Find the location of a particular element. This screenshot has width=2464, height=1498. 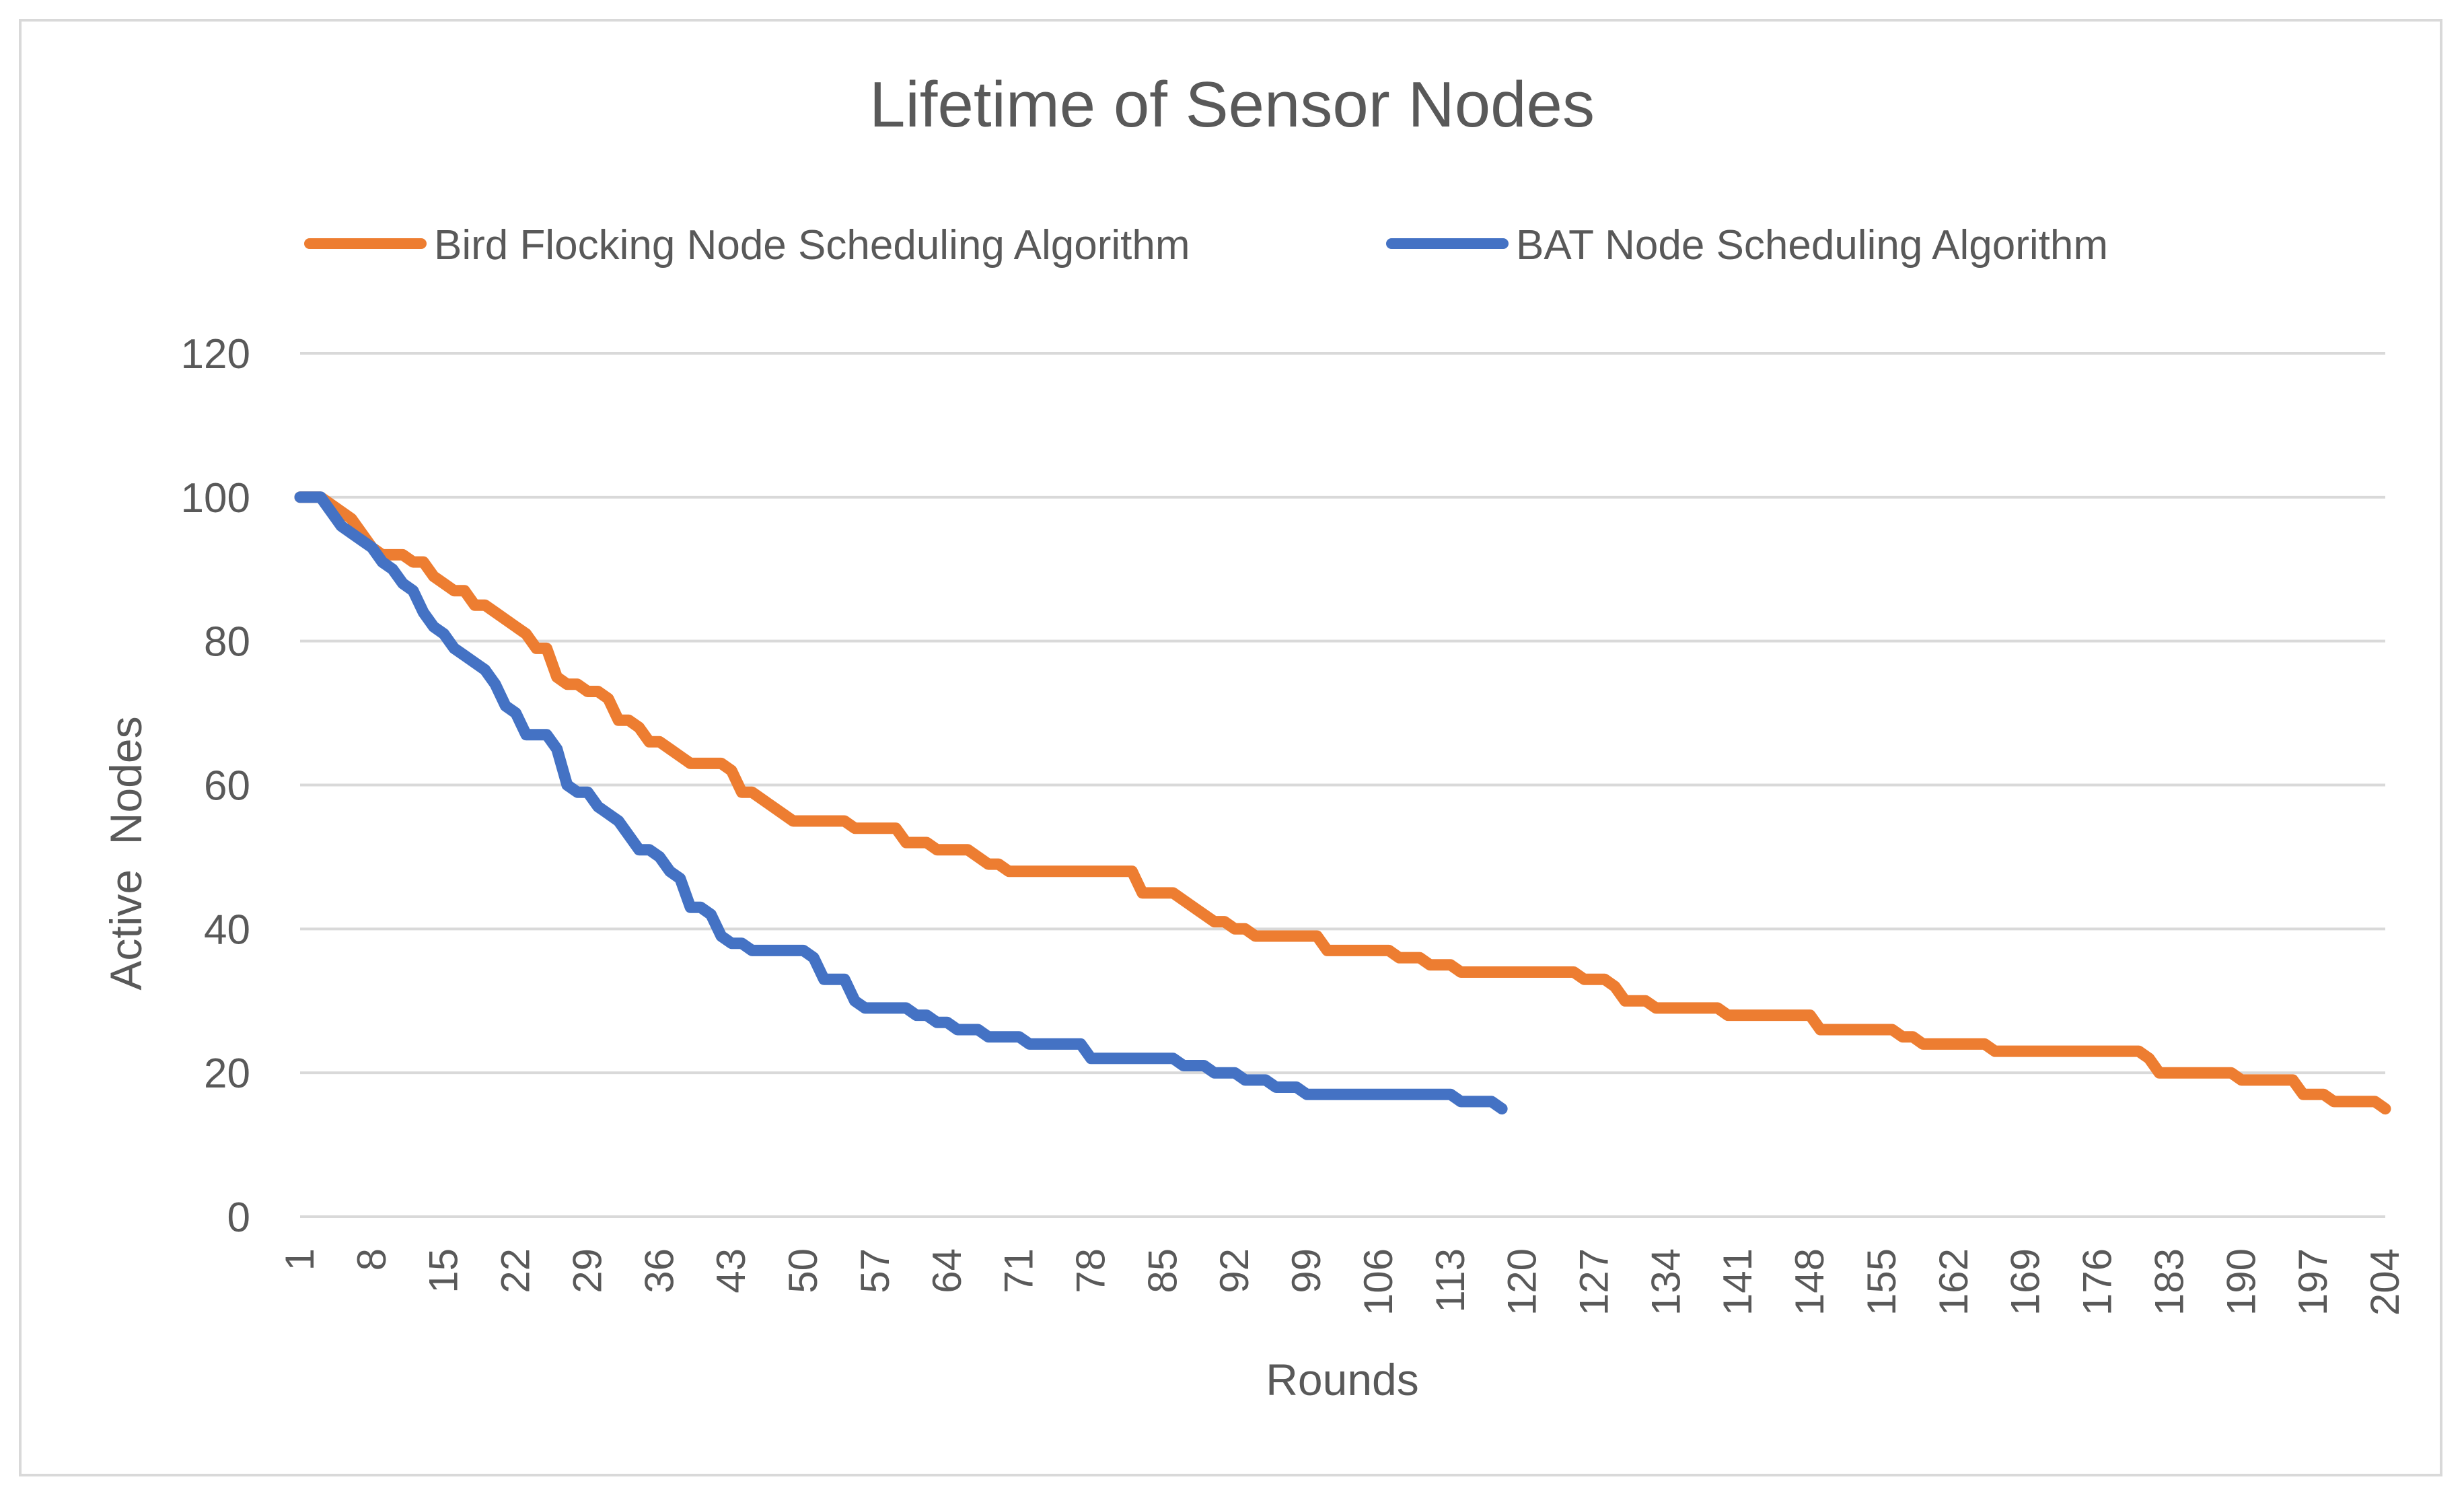

x-axis-label: Rounds is located at coordinates (1342, 1379).